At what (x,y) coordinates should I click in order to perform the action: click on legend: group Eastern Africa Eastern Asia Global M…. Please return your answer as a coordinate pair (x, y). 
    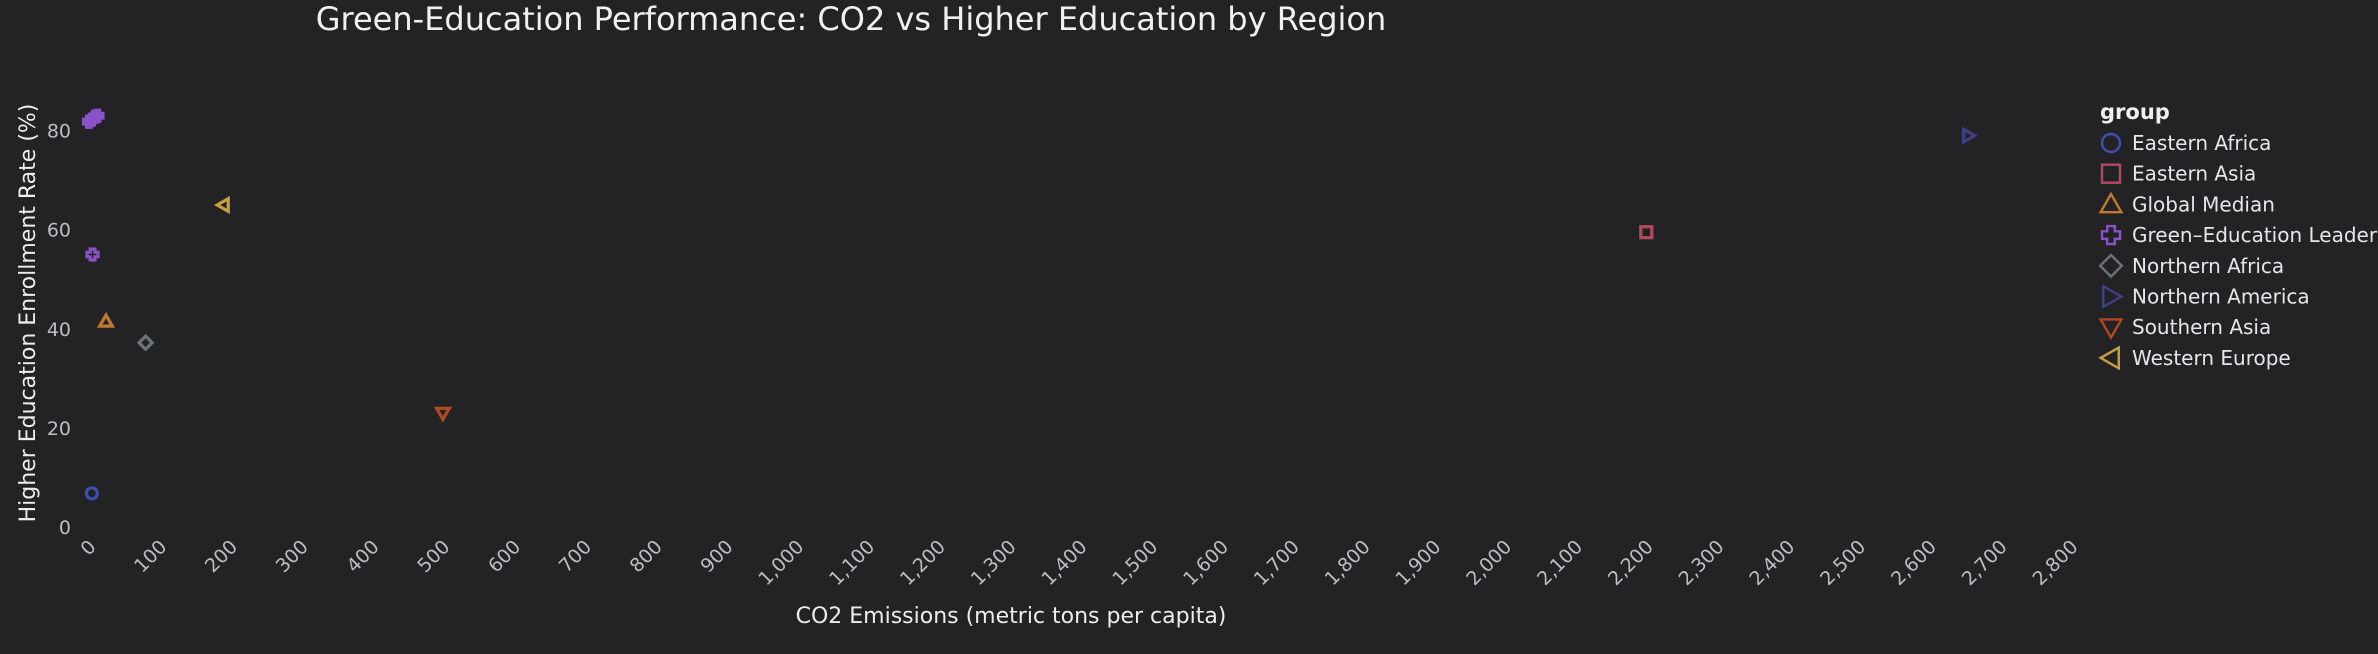
    Looking at the image, I should click on (2238, 235).